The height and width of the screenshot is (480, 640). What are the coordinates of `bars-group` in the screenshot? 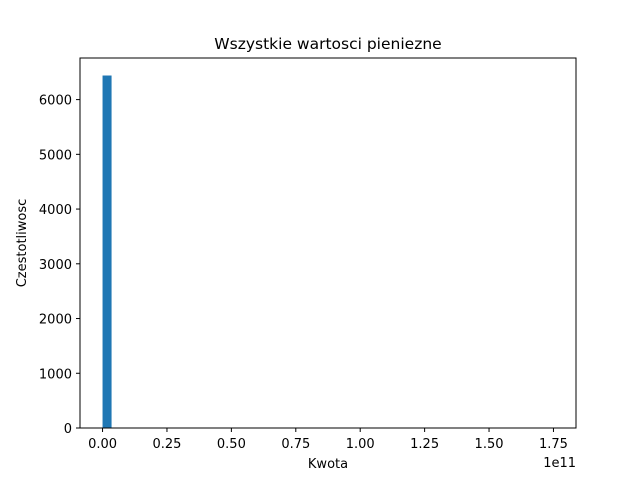 It's located at (107, 251).